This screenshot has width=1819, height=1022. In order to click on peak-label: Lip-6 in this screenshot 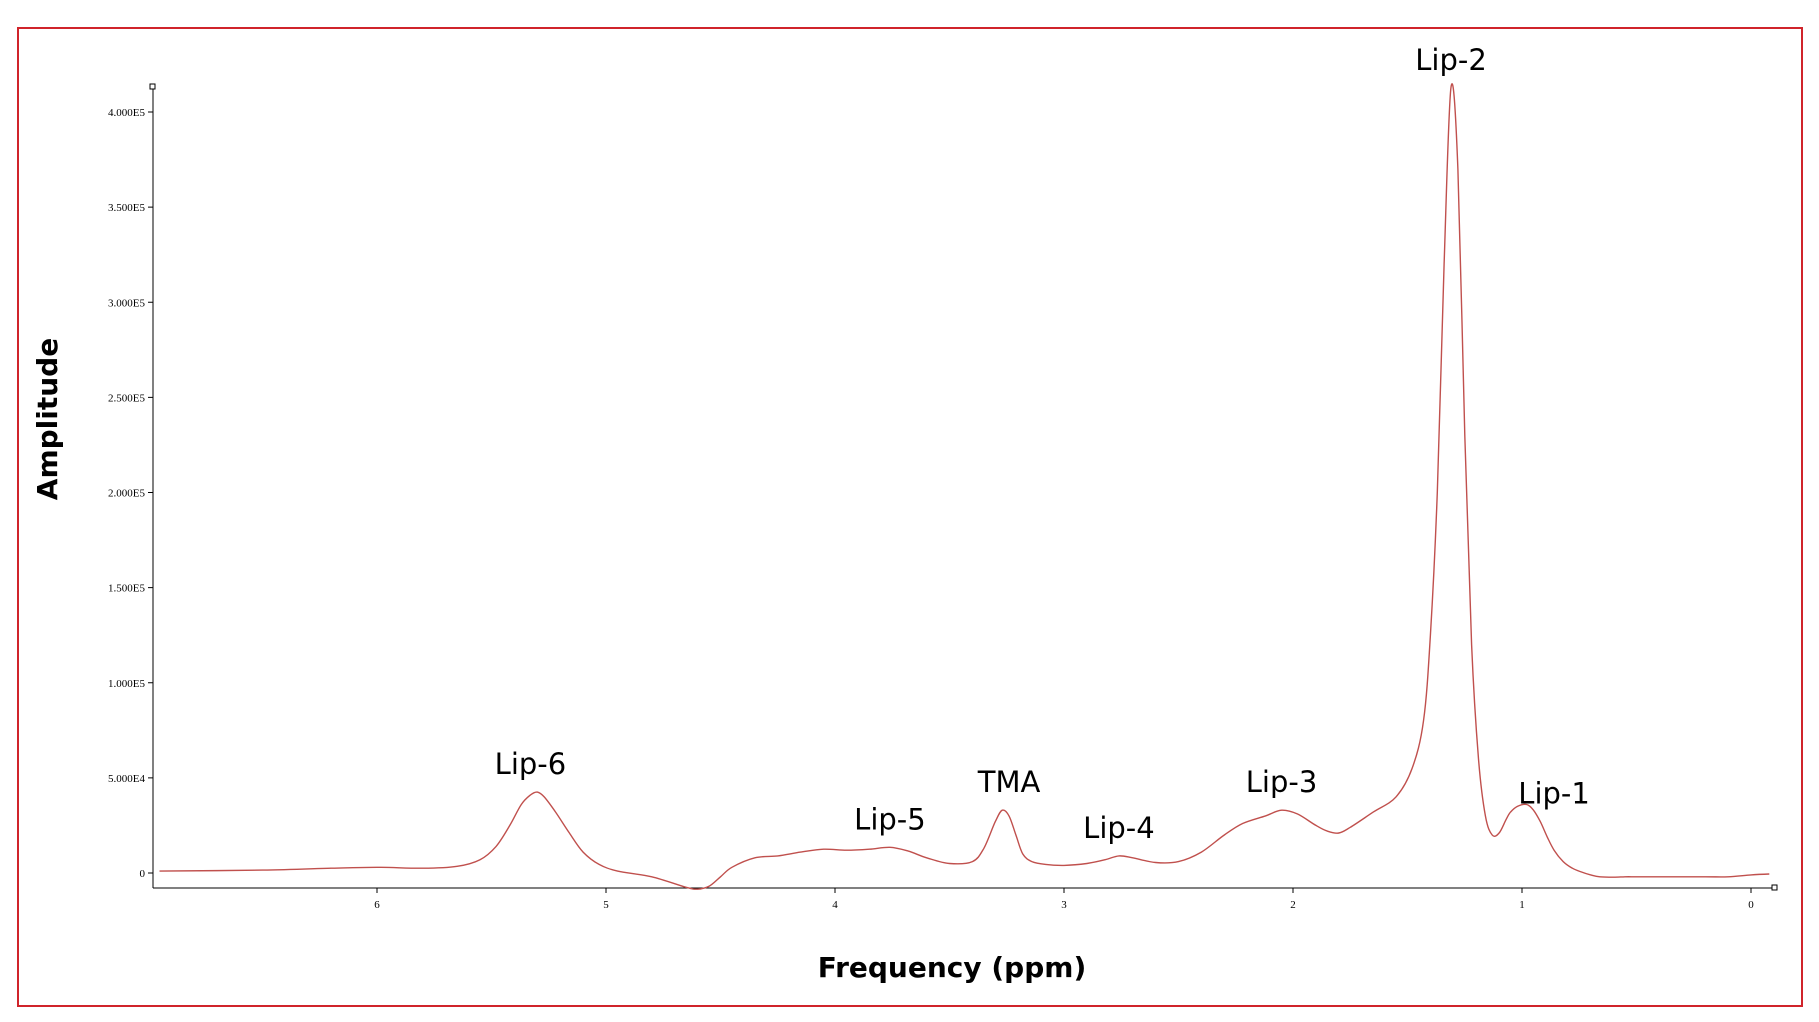, I will do `click(531, 764)`.